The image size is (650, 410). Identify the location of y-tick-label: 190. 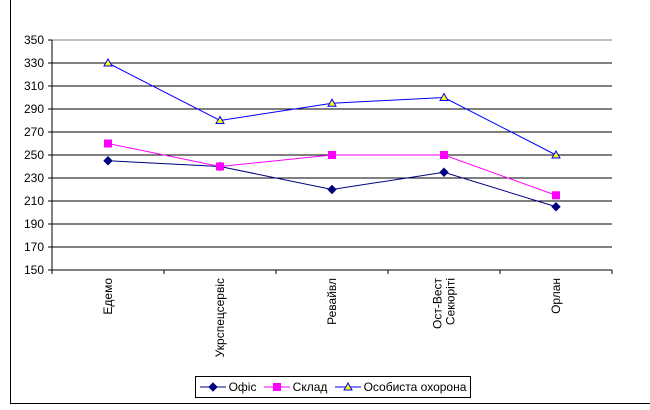
(34, 224).